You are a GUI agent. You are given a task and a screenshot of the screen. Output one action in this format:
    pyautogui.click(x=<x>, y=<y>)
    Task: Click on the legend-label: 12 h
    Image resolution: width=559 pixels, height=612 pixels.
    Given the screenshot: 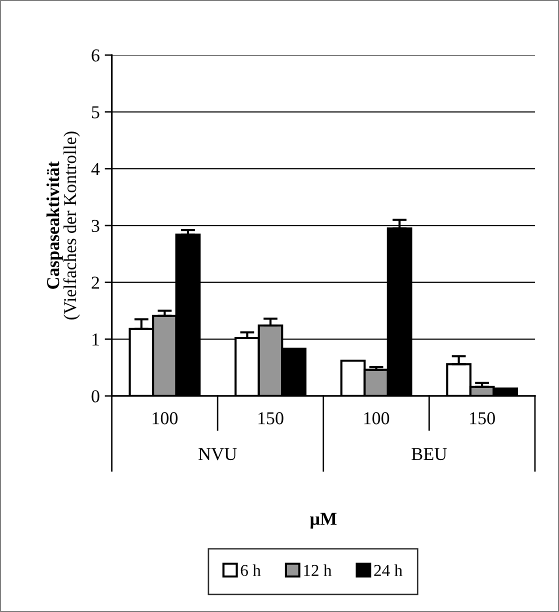 What is the action you would take?
    pyautogui.click(x=318, y=570)
    